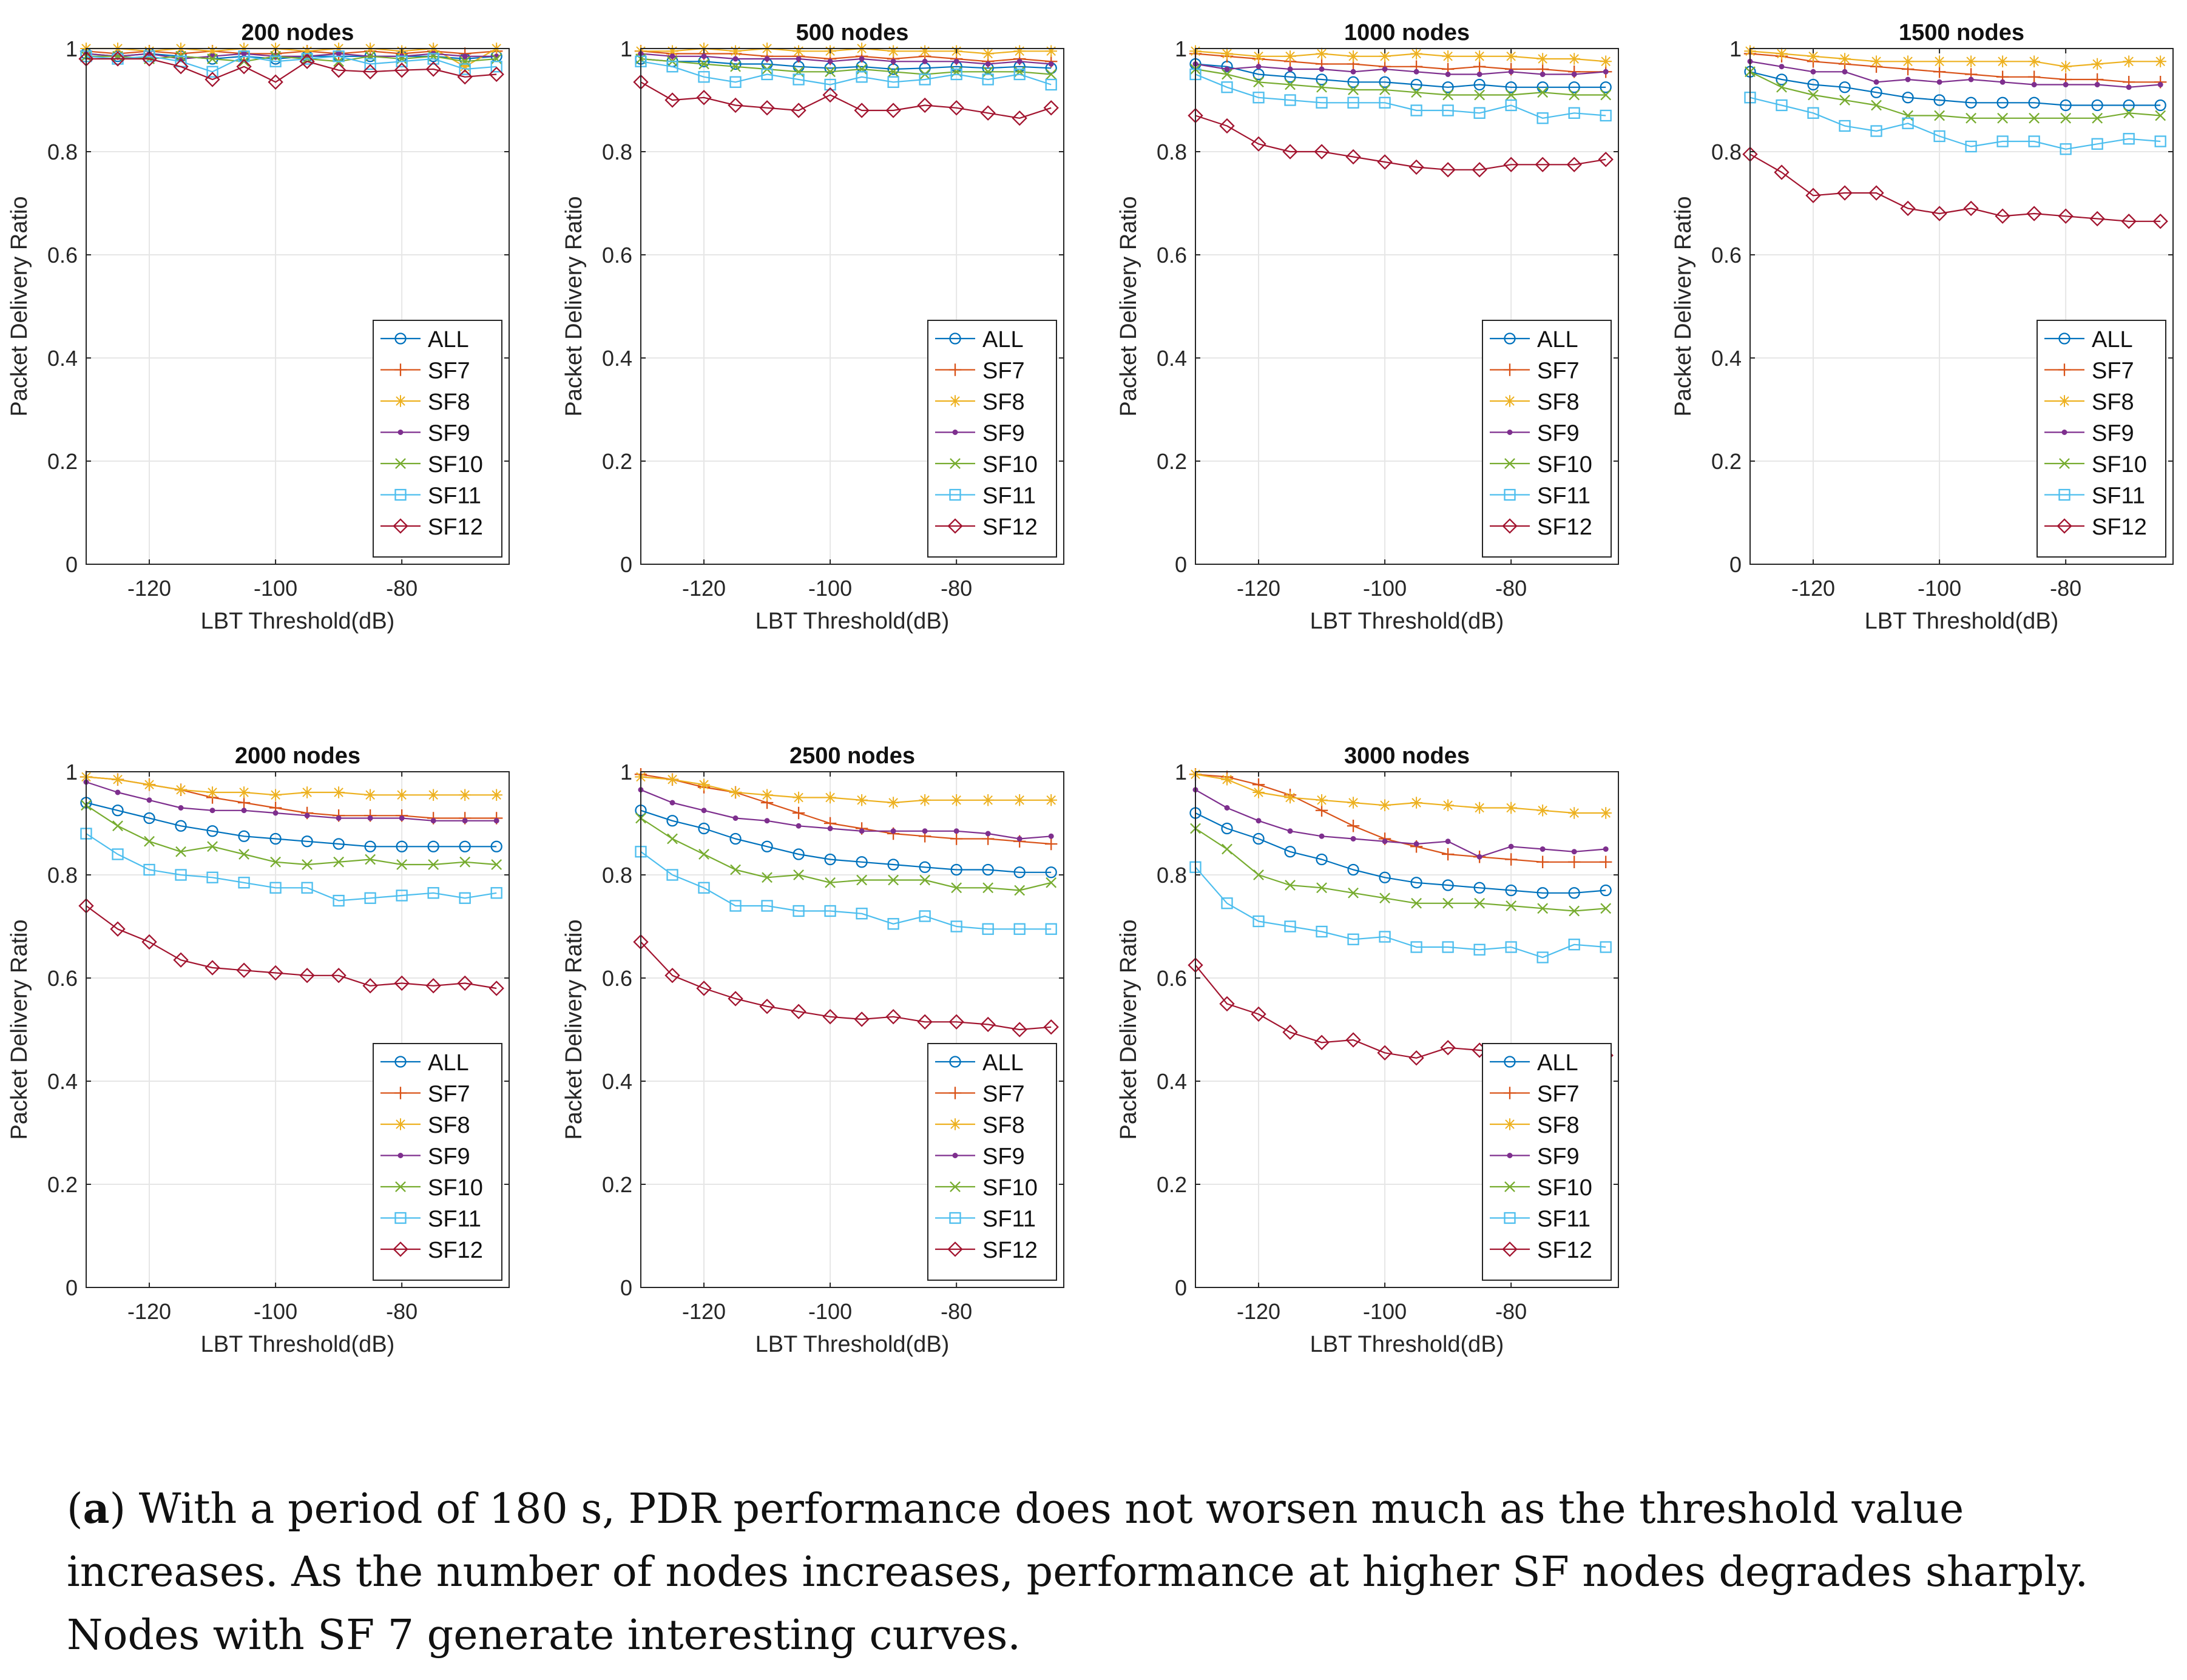 The image size is (2187, 1680). What do you see at coordinates (704, 588) in the screenshot?
I see `x-tick-label: -120` at bounding box center [704, 588].